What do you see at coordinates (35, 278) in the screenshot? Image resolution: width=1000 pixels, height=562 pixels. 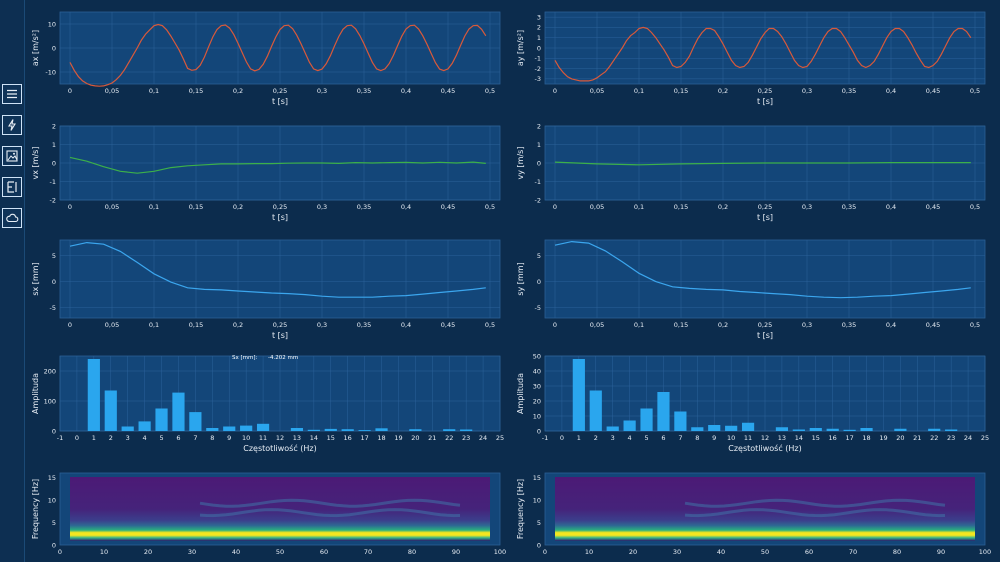 I see `y-axis-label: sx [mm]` at bounding box center [35, 278].